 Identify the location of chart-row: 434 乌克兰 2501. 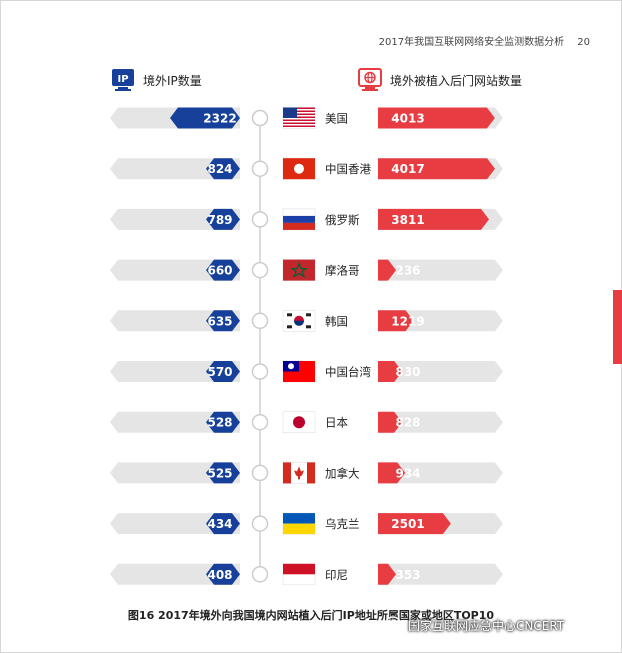
(306, 523).